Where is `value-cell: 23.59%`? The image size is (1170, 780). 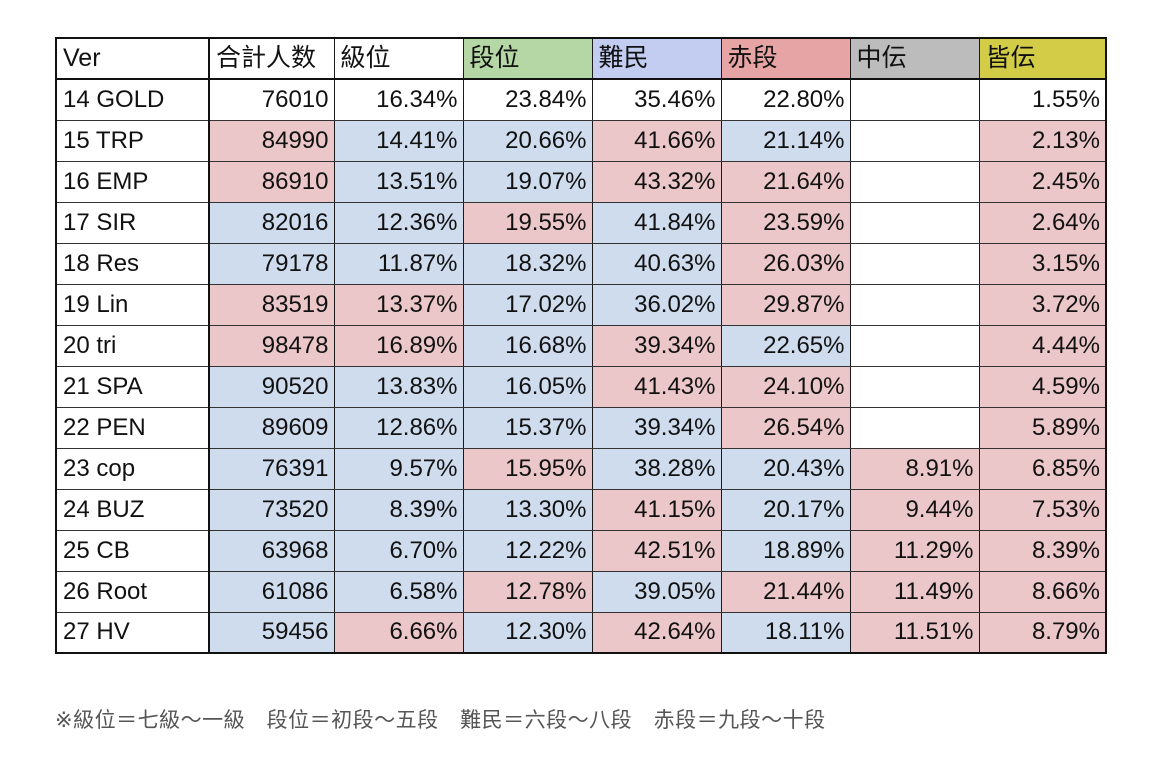 value-cell: 23.59% is located at coordinates (785, 222).